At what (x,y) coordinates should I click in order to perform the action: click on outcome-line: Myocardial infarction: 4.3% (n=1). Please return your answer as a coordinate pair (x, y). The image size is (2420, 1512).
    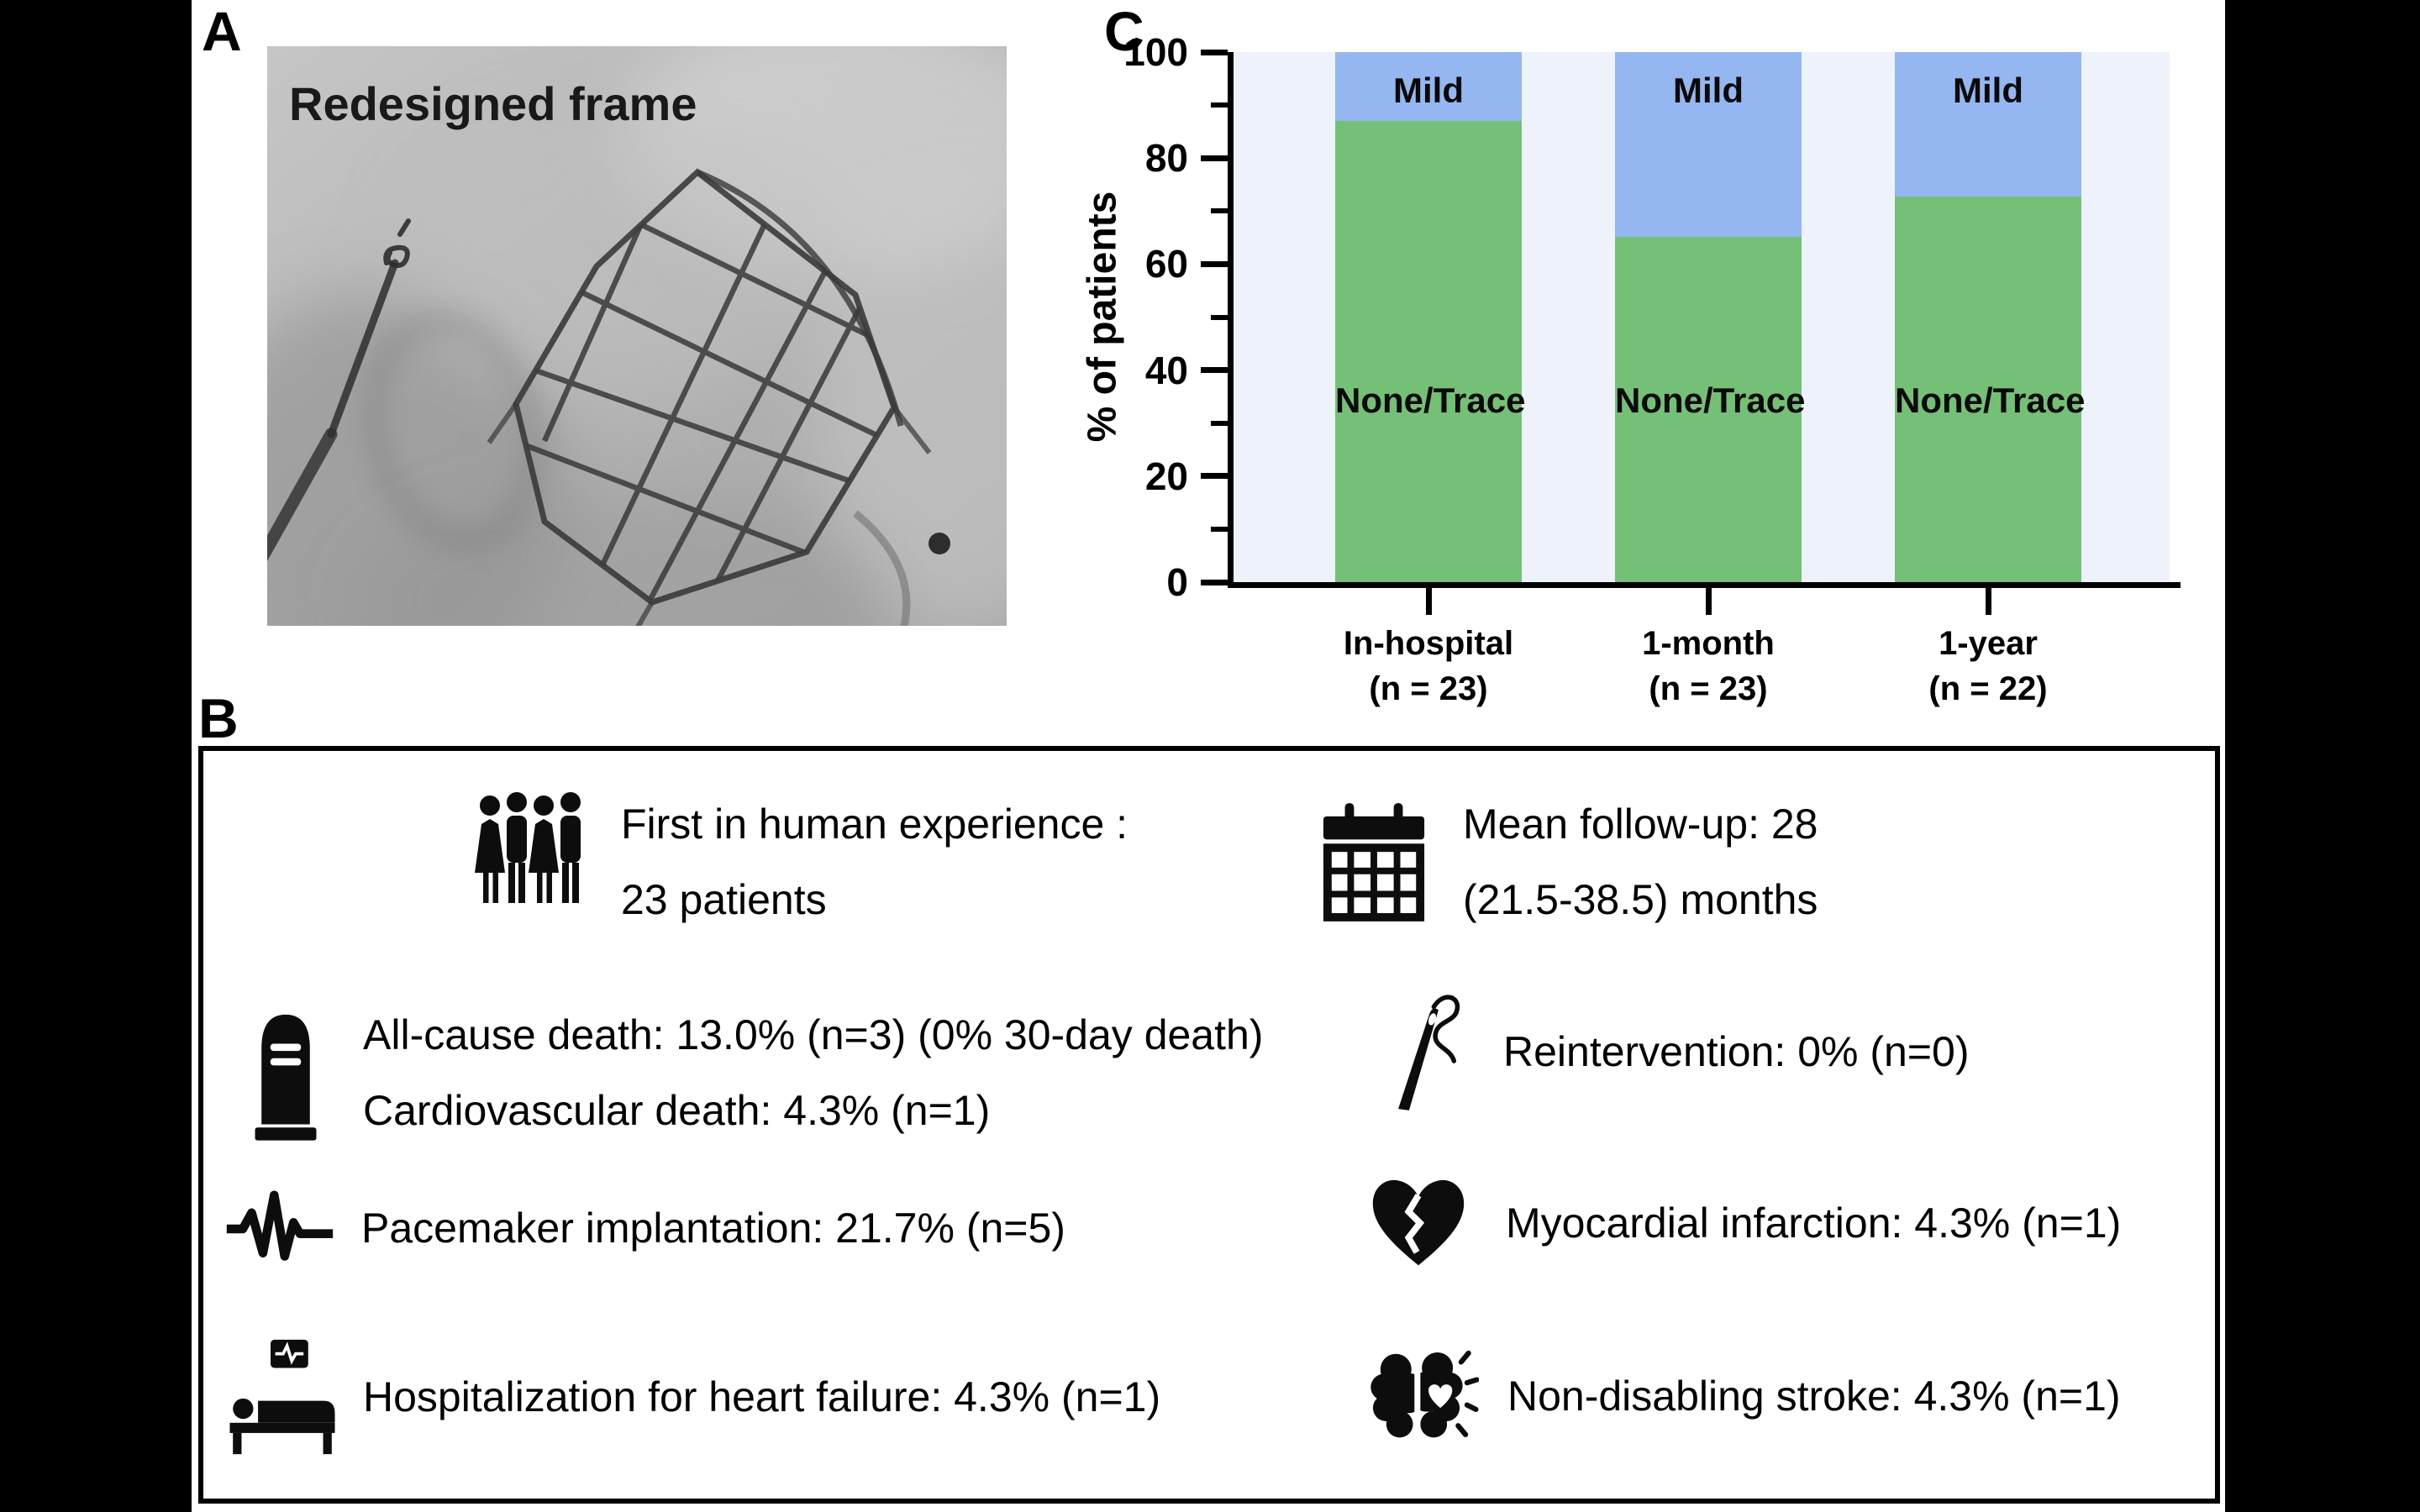
    Looking at the image, I should click on (1814, 1223).